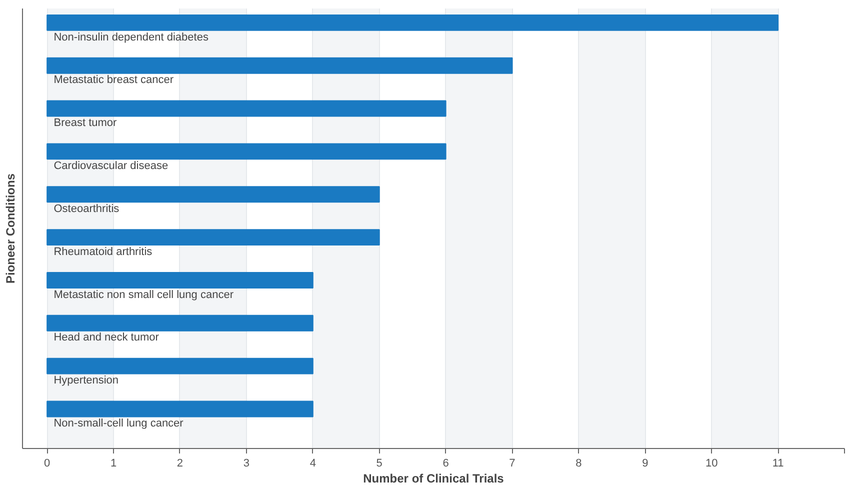 The width and height of the screenshot is (854, 490). What do you see at coordinates (47, 464) in the screenshot?
I see `x-tick-label: 0` at bounding box center [47, 464].